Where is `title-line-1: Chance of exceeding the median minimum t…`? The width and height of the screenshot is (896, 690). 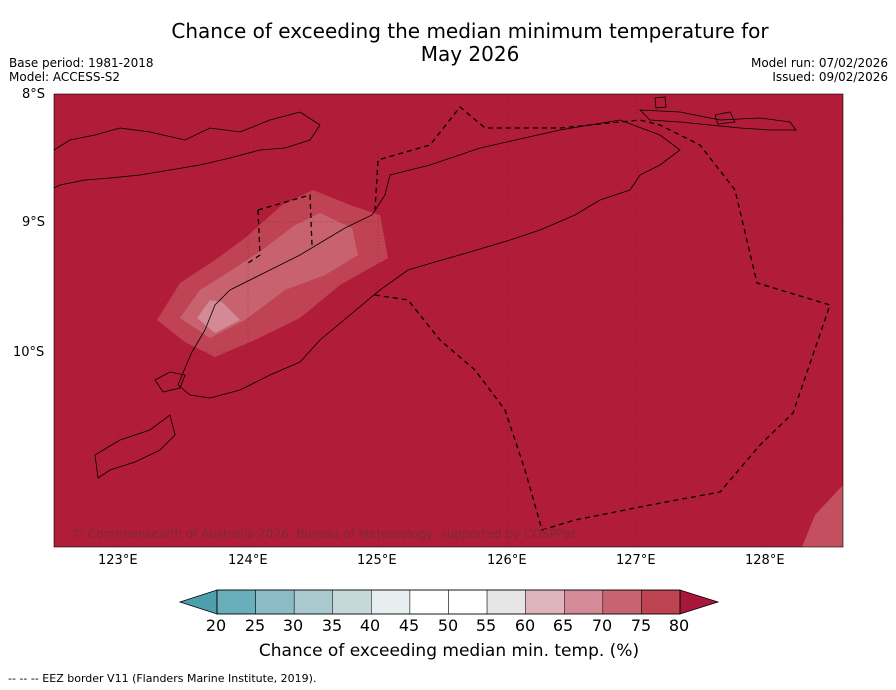
title-line-1: Chance of exceeding the median minimum t… is located at coordinates (470, 31).